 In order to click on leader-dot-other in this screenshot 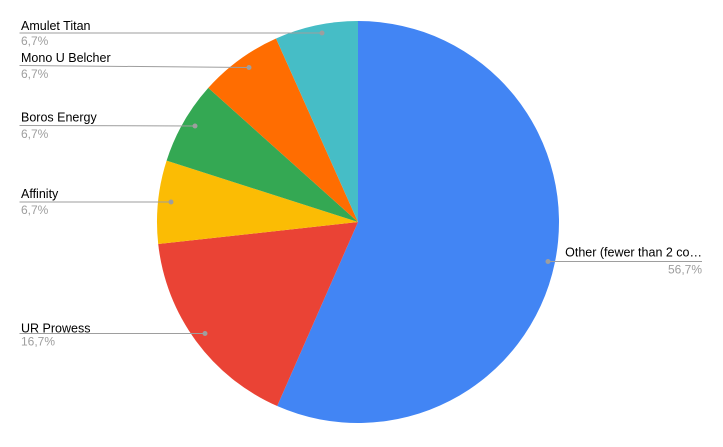, I will do `click(548, 261)`.